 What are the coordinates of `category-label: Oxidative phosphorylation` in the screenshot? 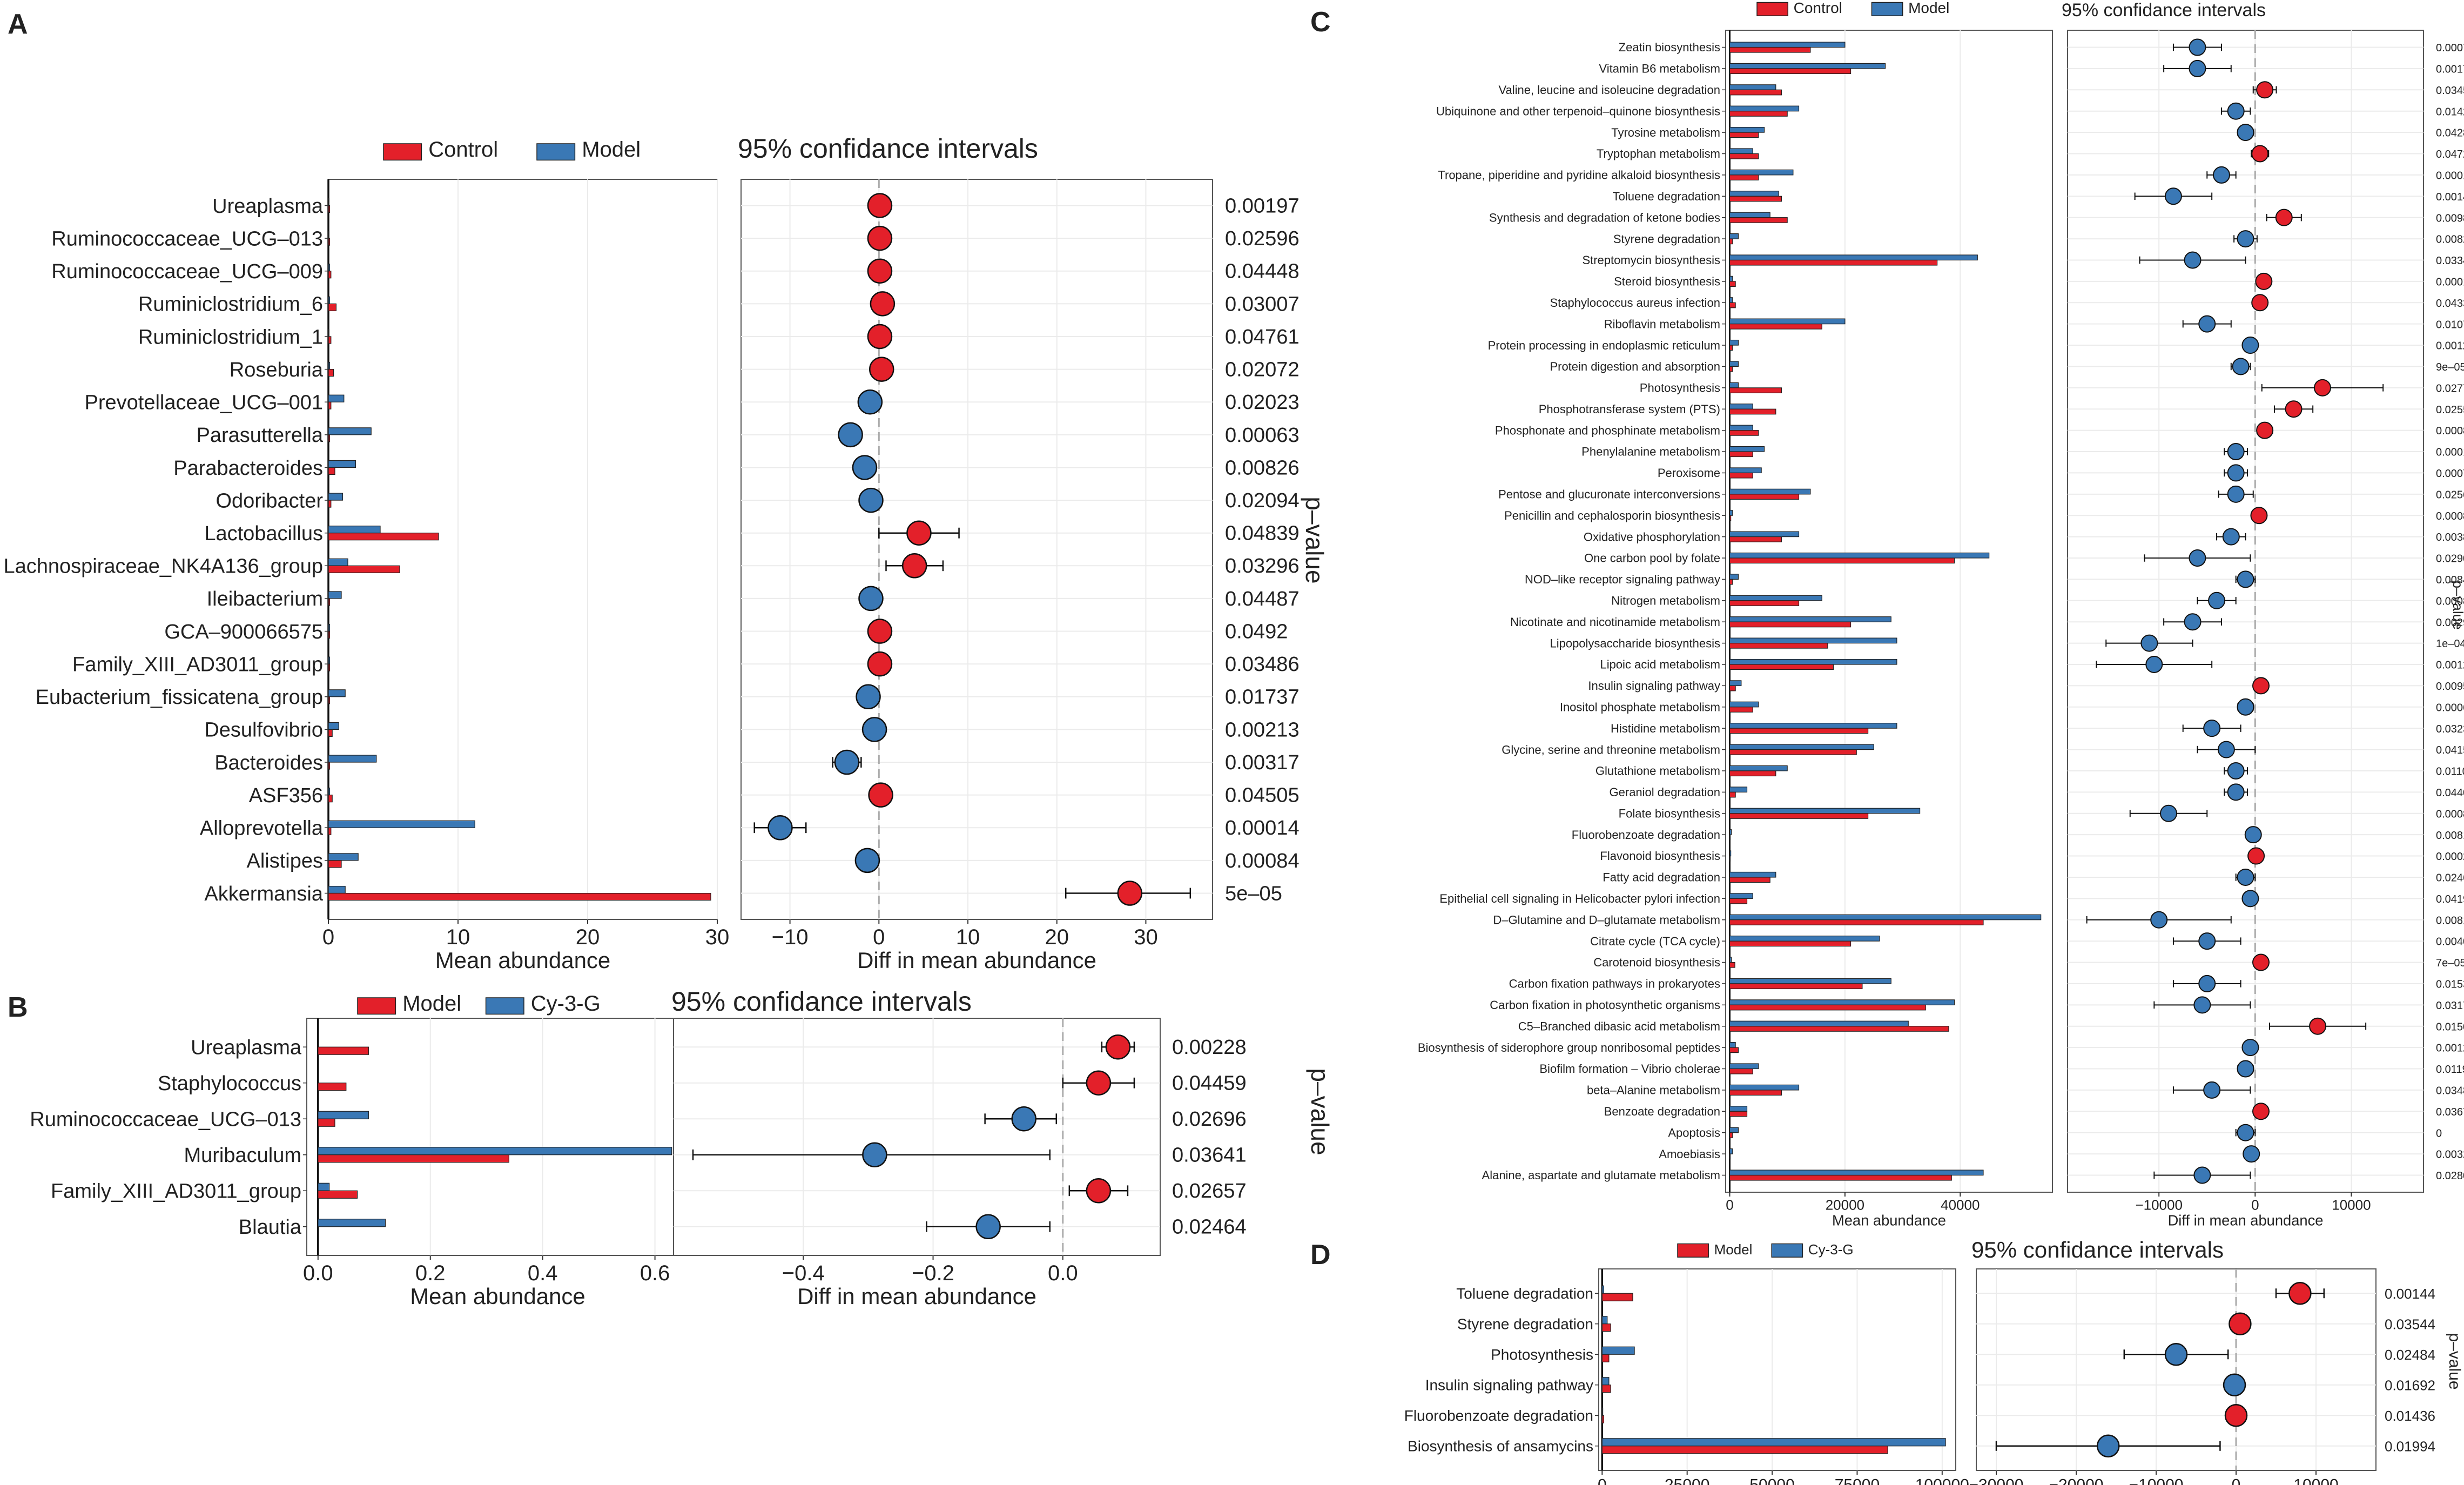 It's located at (1652, 536).